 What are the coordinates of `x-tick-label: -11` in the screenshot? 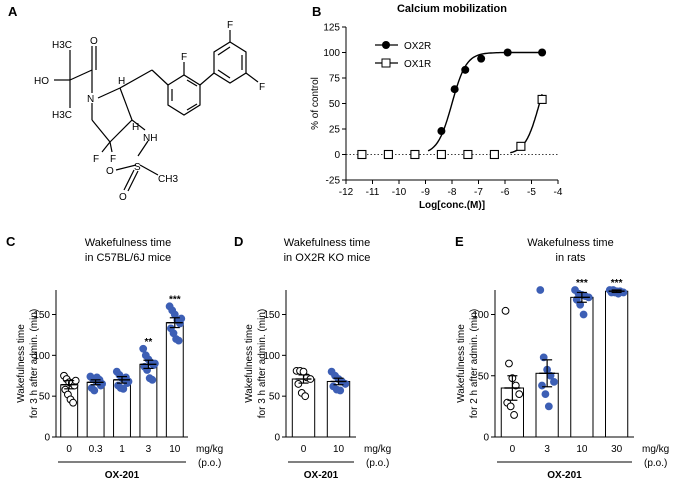 It's located at (373, 192).